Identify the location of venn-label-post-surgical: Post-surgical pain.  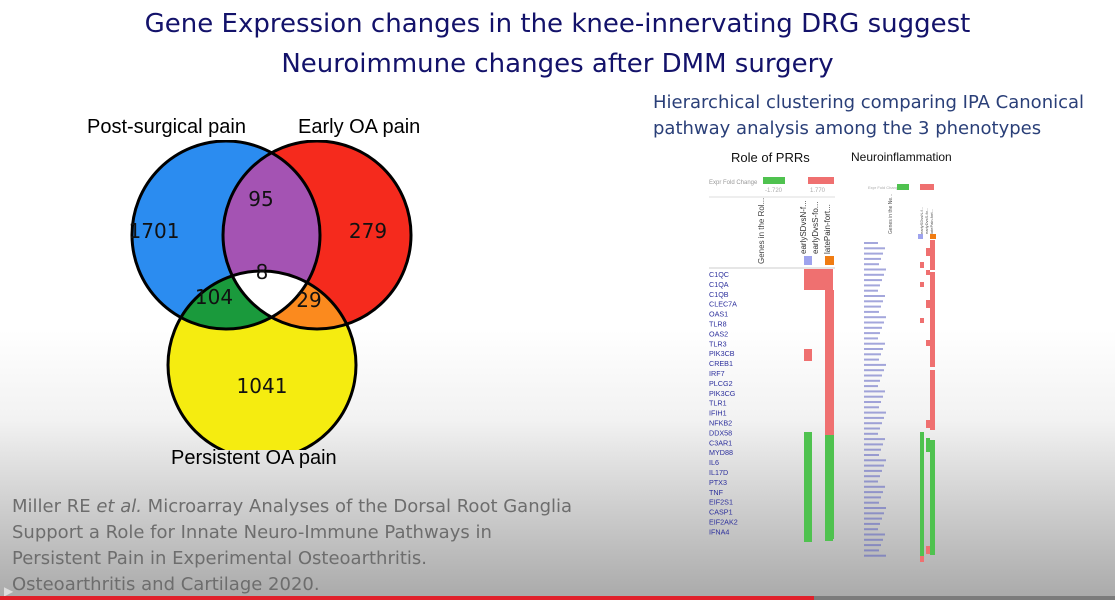
(166, 127).